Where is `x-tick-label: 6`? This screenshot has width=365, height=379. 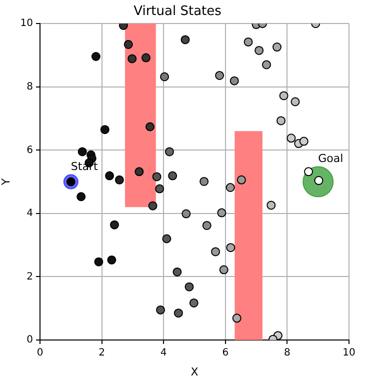 x-tick-label: 6 is located at coordinates (225, 353).